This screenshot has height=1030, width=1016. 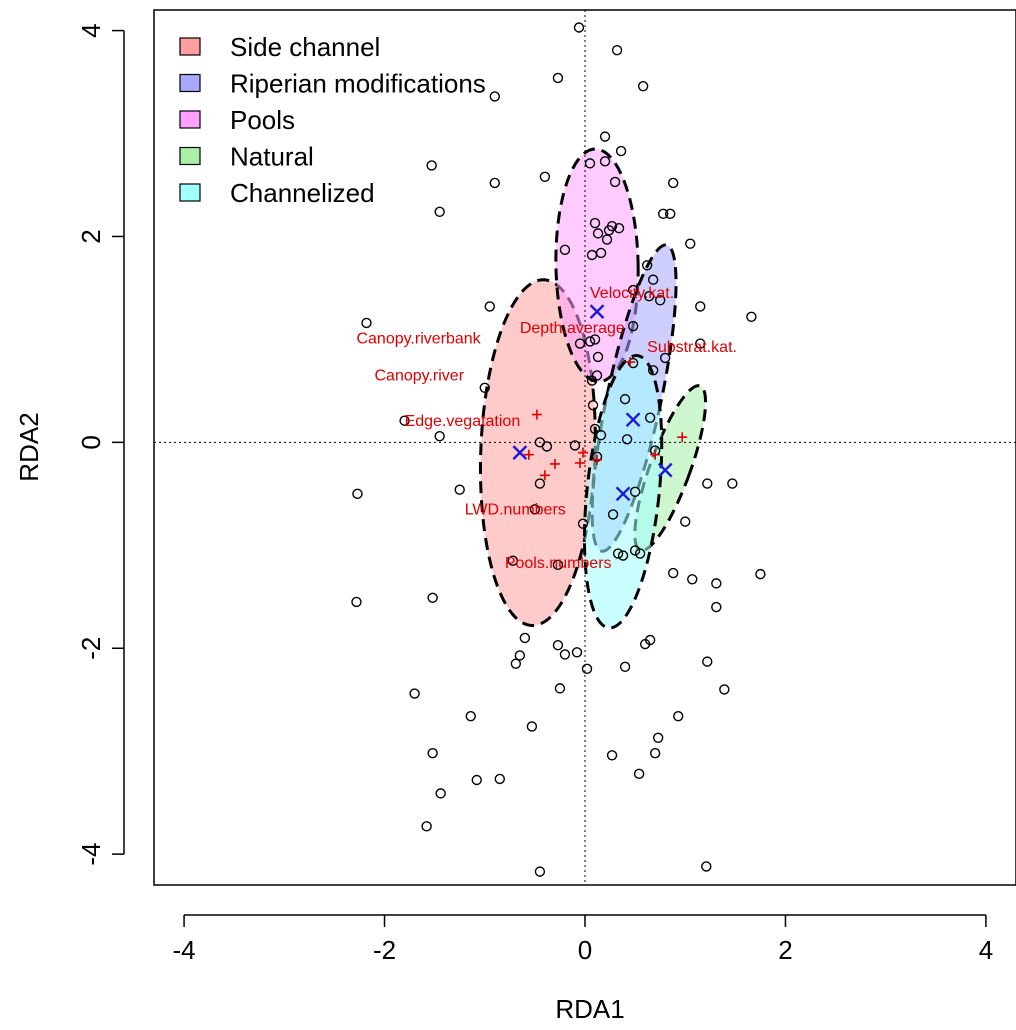 What do you see at coordinates (262, 120) in the screenshot?
I see `legend-label: Pools` at bounding box center [262, 120].